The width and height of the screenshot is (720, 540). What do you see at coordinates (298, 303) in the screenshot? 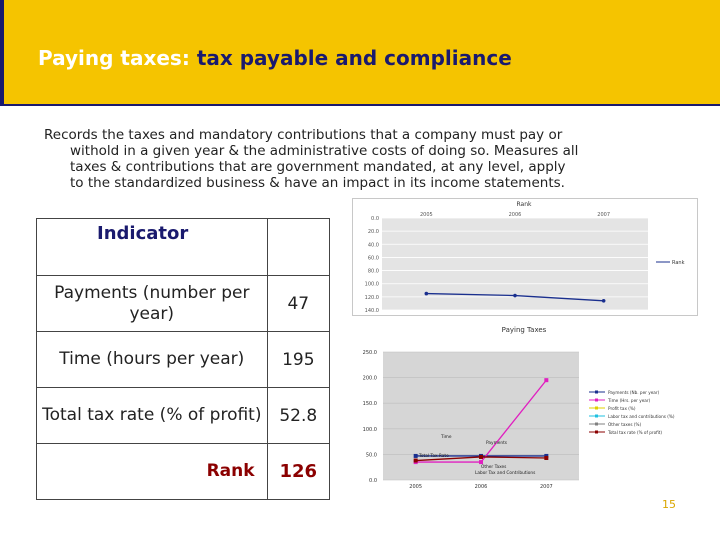
I see `indicator-value: 47` at bounding box center [298, 303].